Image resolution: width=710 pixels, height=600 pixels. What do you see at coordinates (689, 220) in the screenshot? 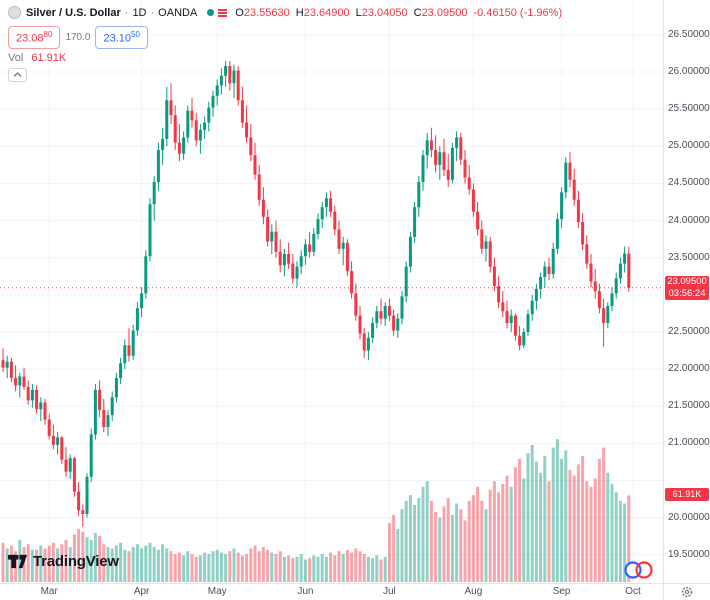
I see `price-axis-label: 24.00000` at bounding box center [689, 220].